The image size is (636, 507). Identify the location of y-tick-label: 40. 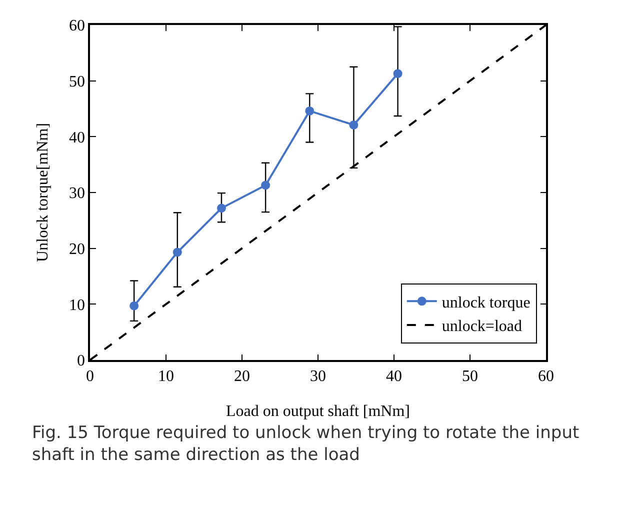
(77, 137).